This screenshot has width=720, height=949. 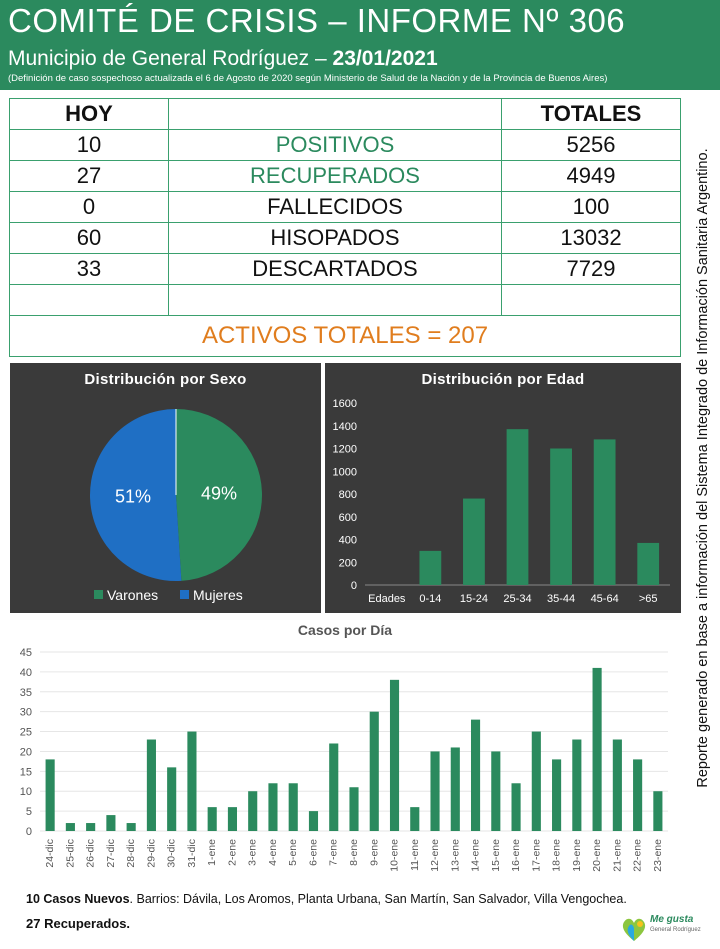 I want to click on daily-bar-31-dic, so click(x=192, y=781).